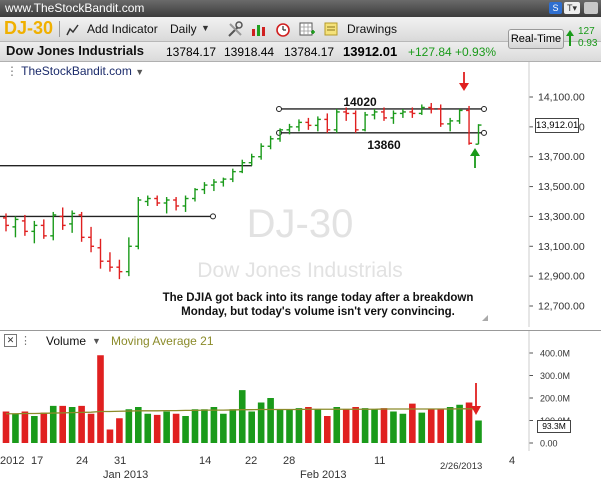 This screenshot has height=481, width=601. I want to click on quote-high: 13918.44, so click(249, 52).